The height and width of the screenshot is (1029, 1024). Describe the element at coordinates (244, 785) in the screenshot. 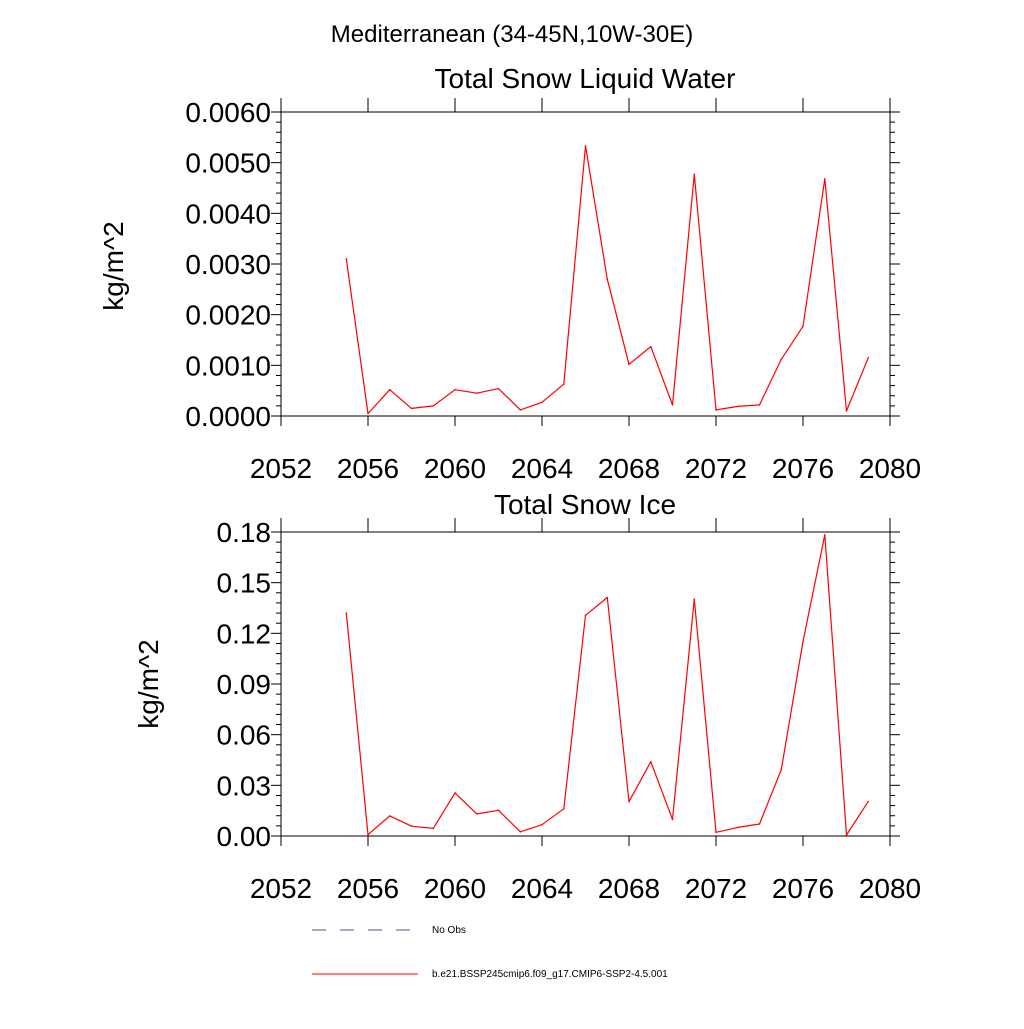

I see `y-tick-label: 0.03` at that location.